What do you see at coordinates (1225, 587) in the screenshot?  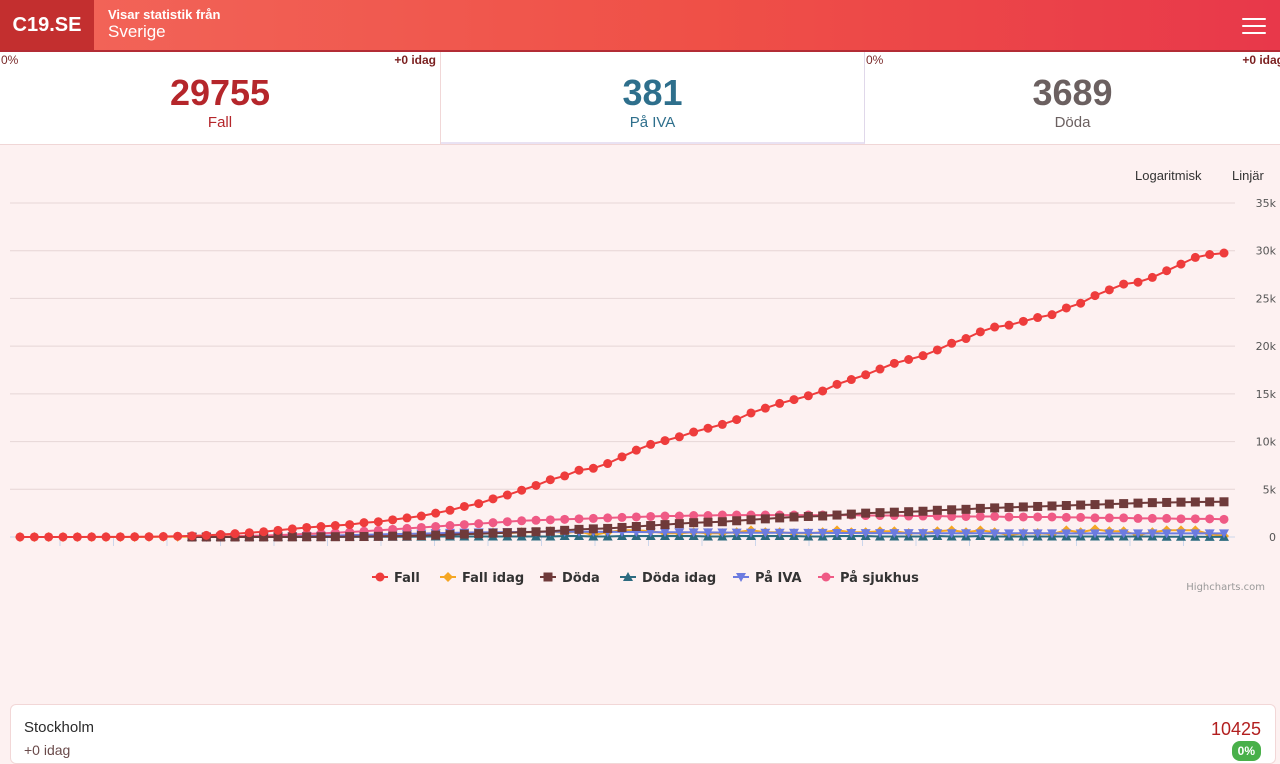 I see `chart-credit: Highcharts.com` at bounding box center [1225, 587].